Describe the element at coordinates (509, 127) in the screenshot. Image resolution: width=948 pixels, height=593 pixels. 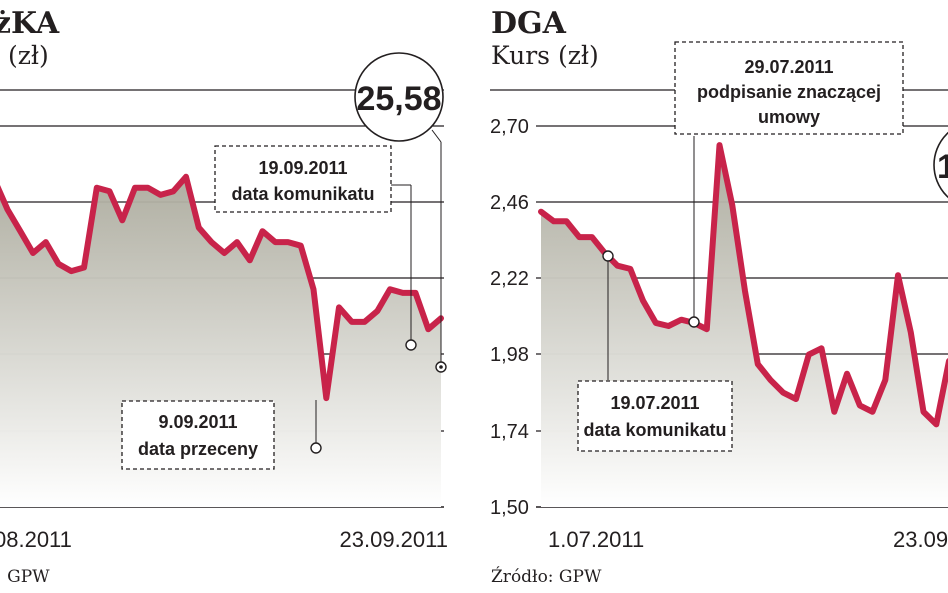
I see `y-tick-label: 2,70` at that location.